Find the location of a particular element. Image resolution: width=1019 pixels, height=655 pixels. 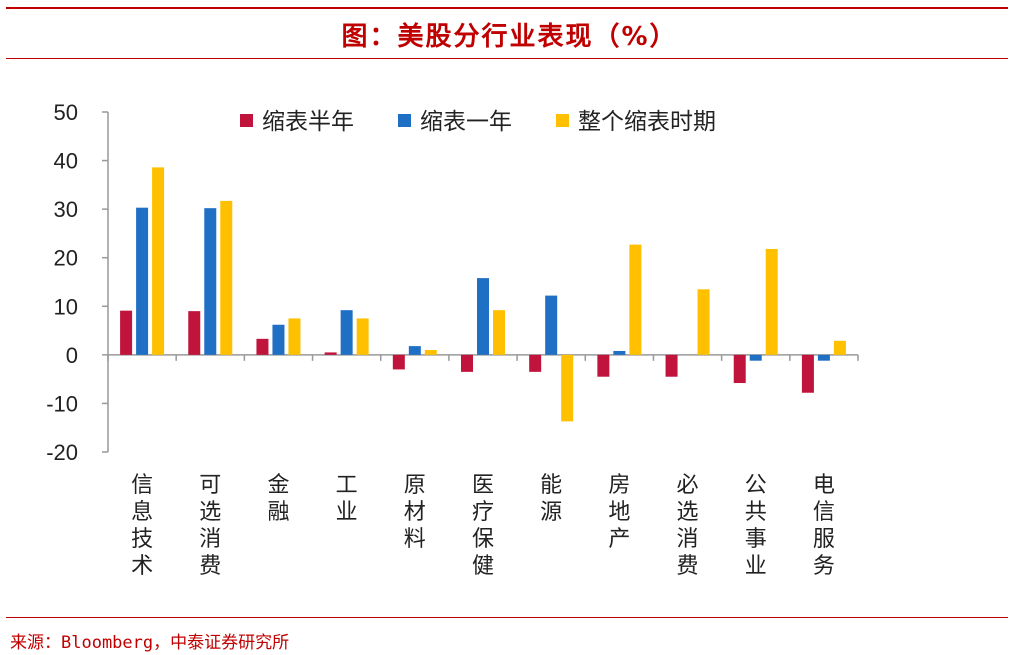

y-tick-label: 50 is located at coordinates (66, 112).